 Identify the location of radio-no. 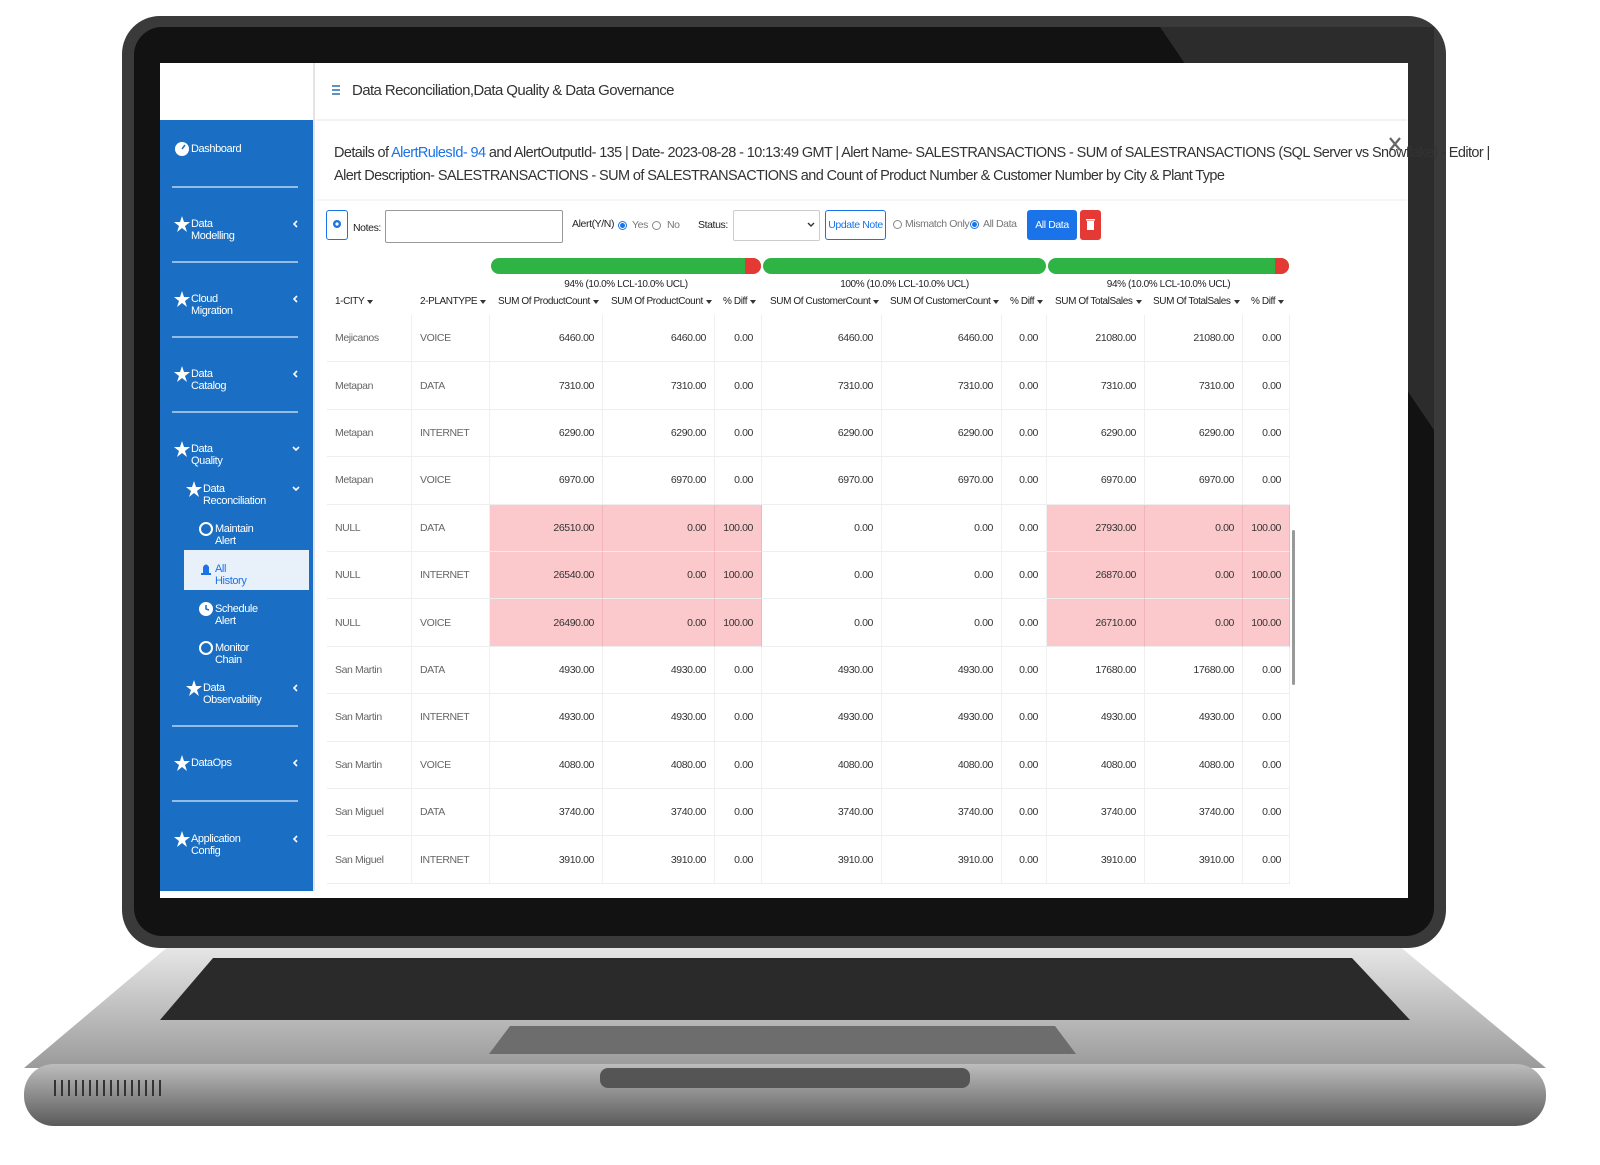
(656, 225).